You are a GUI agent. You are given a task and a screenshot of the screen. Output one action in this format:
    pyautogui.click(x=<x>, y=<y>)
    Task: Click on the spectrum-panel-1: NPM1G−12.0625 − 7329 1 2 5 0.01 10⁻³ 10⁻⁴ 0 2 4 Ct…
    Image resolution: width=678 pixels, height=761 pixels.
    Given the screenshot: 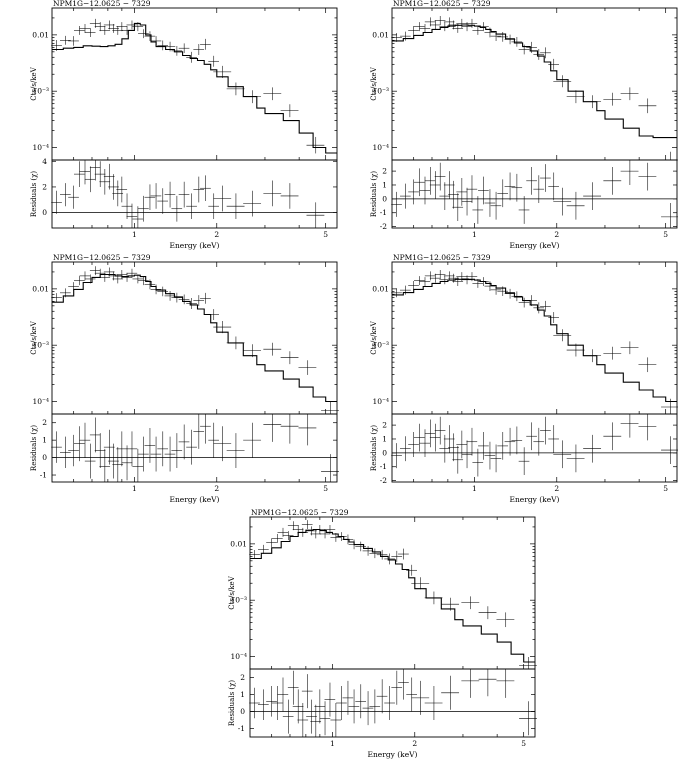 What is the action you would take?
    pyautogui.click(x=184, y=125)
    